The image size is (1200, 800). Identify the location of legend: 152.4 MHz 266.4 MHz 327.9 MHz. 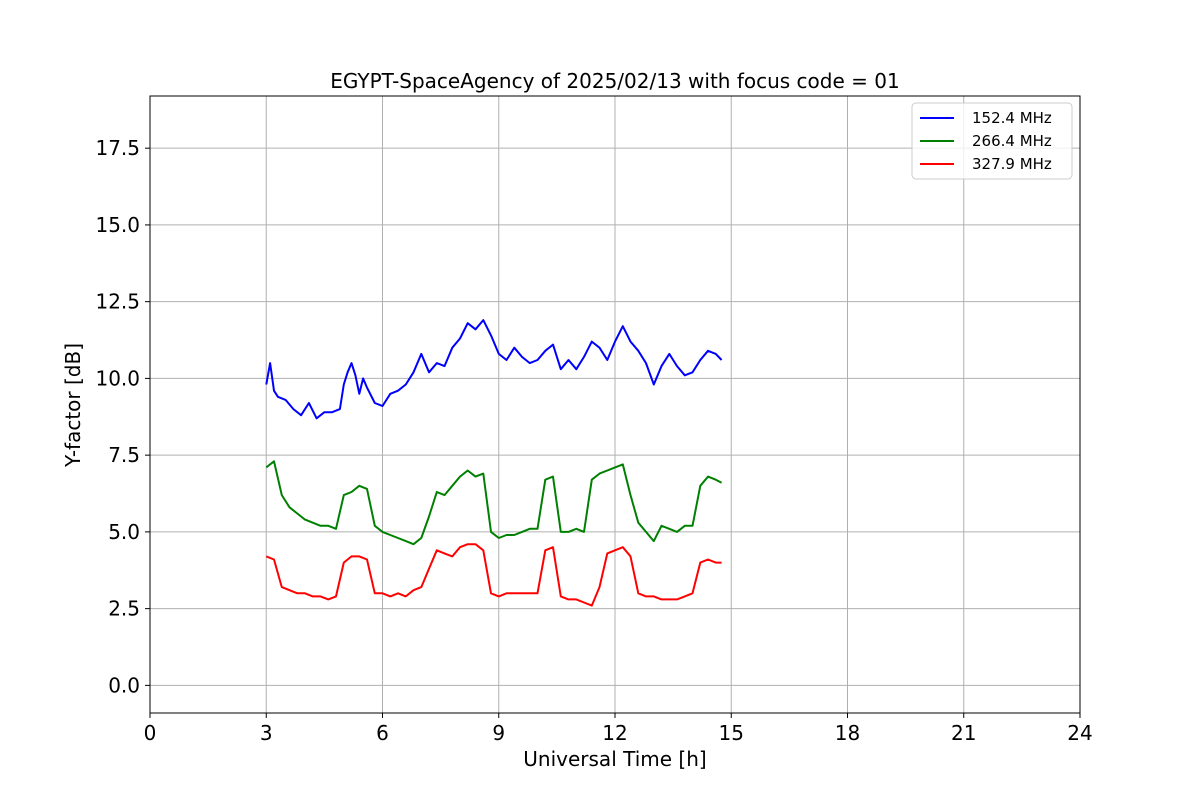
(992, 141).